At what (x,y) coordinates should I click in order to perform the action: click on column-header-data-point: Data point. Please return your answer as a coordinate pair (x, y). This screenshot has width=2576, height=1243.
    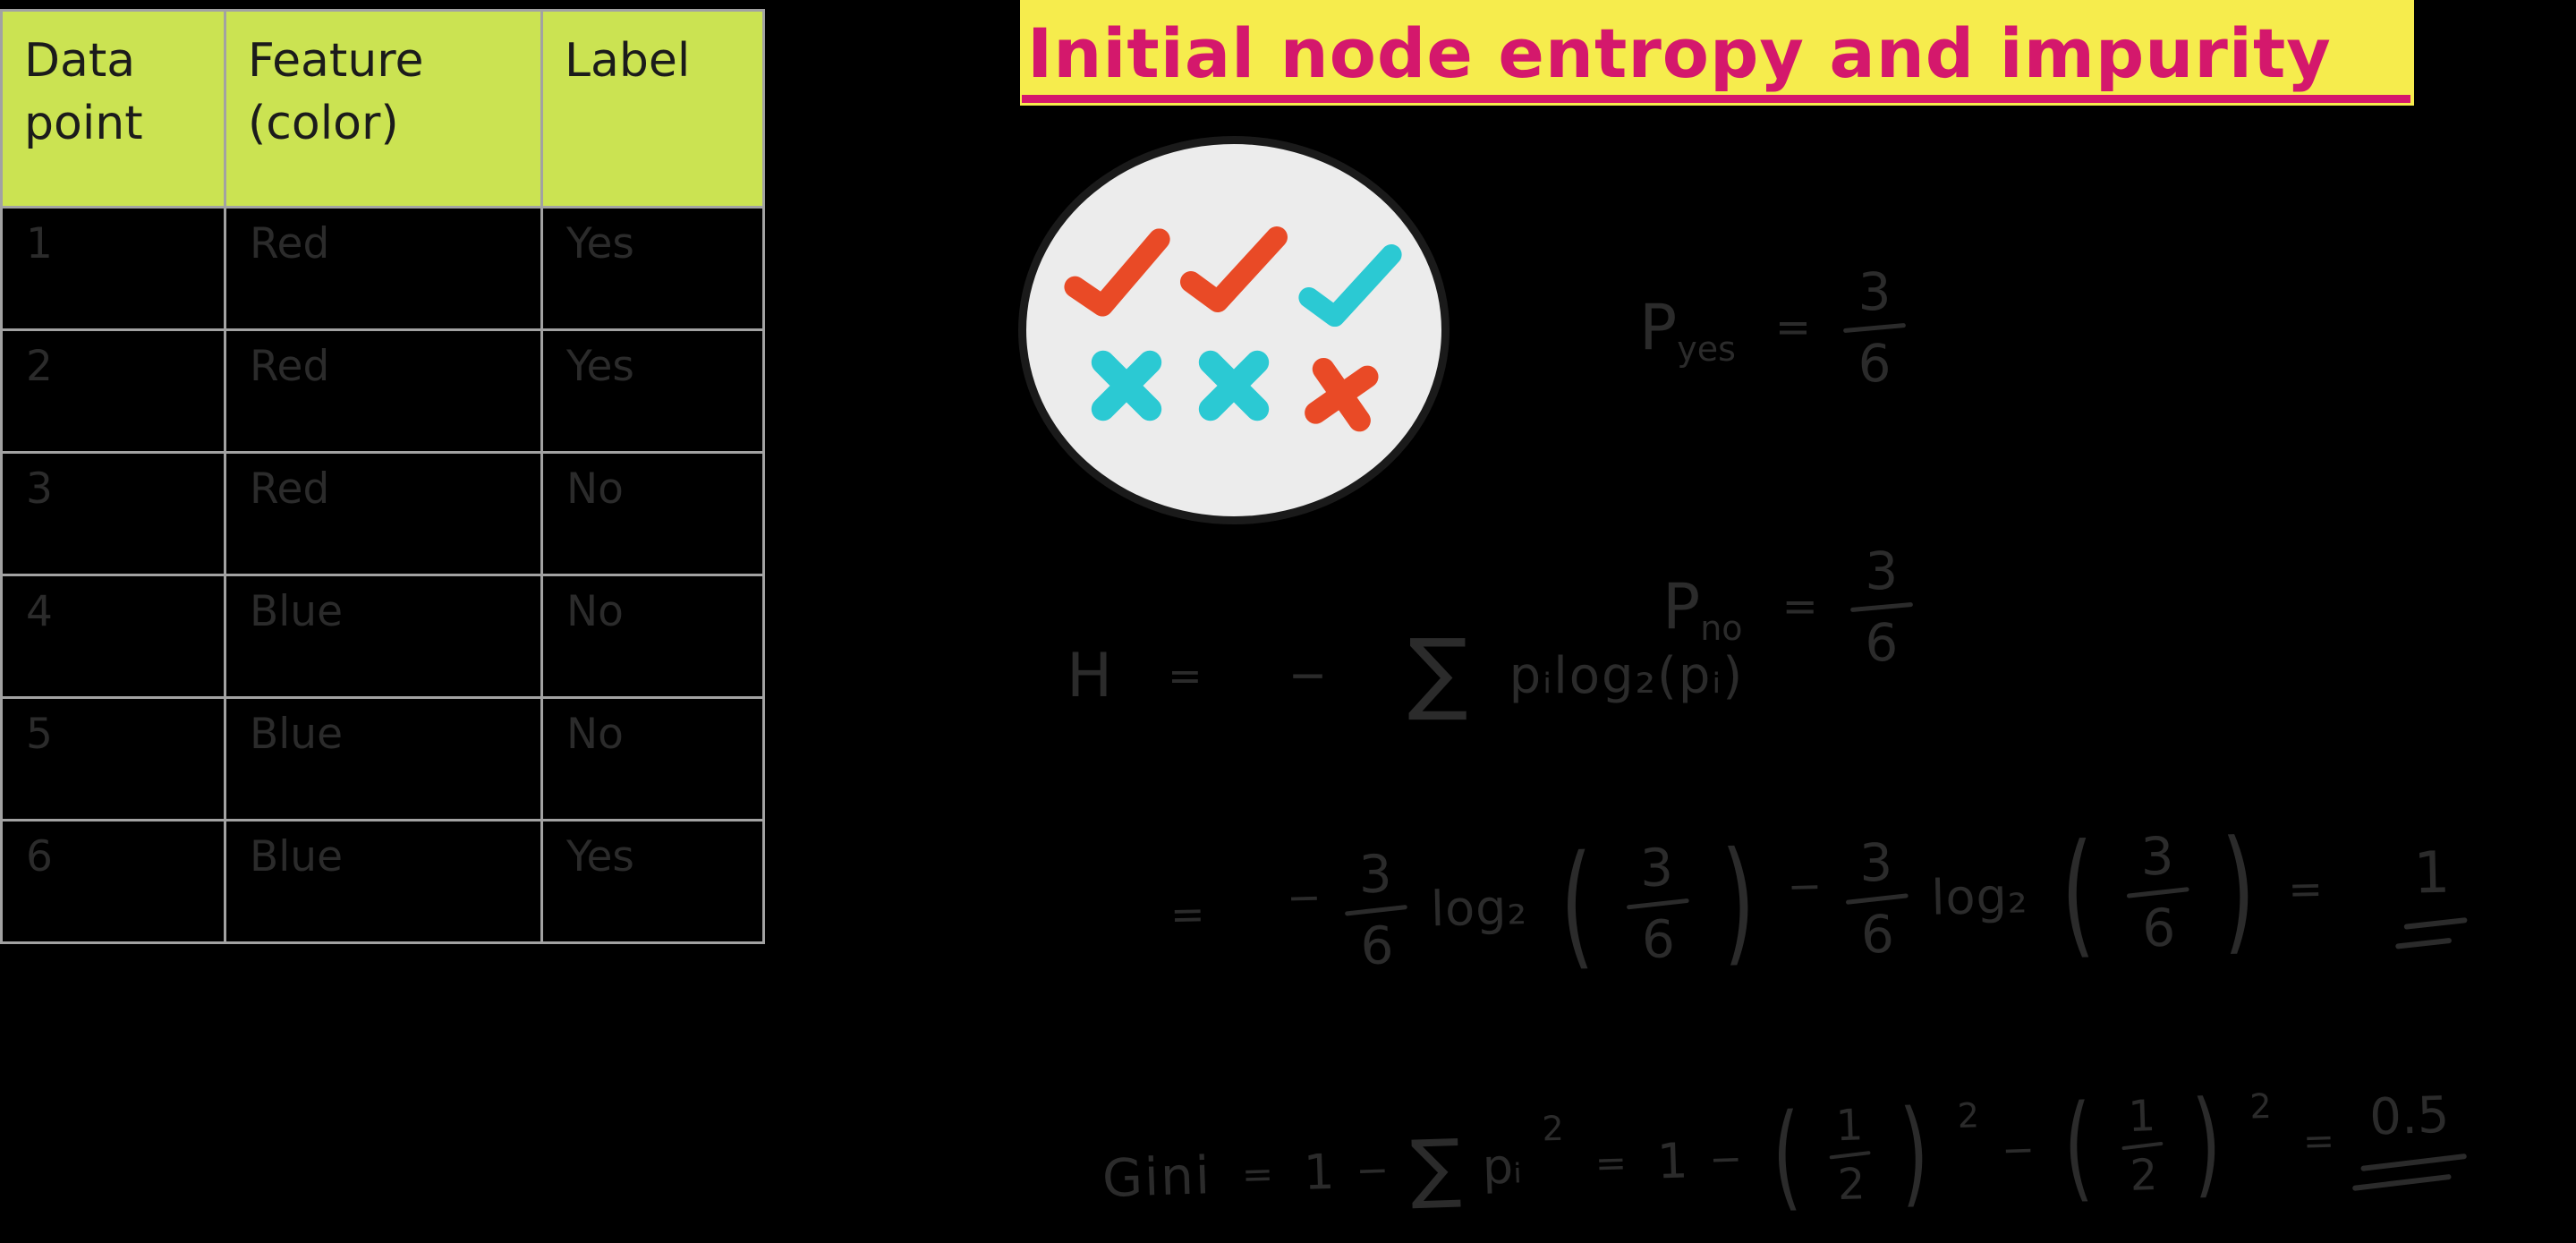
    Looking at the image, I should click on (113, 109).